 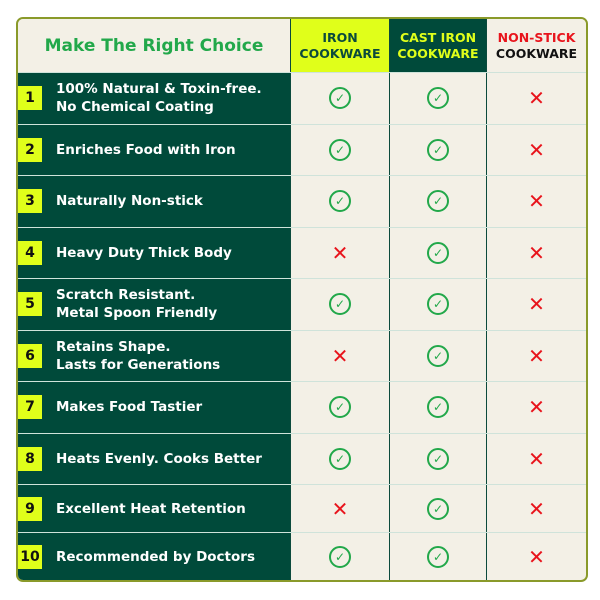 I want to click on row-number: 4, so click(x=30, y=252).